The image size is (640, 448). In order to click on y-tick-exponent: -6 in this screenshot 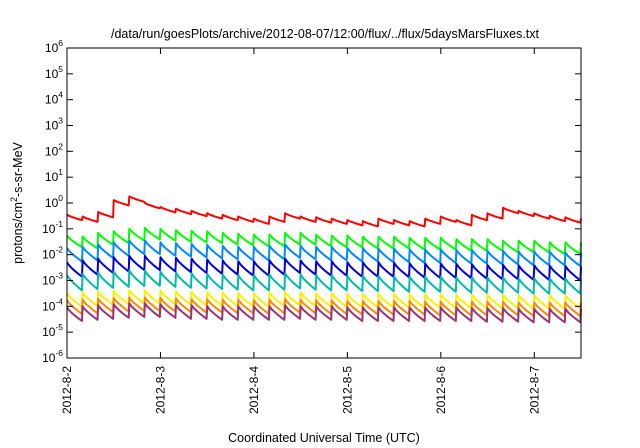, I will do `click(59, 353)`.